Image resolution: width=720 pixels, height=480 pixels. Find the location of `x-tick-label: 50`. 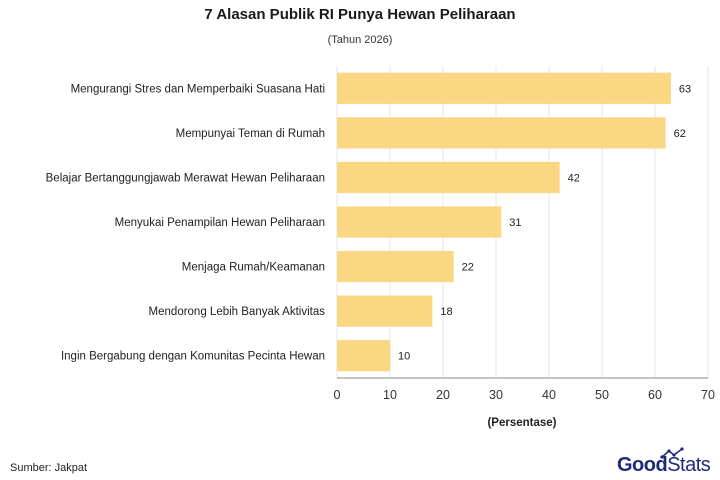

x-tick-label: 50 is located at coordinates (602, 395).